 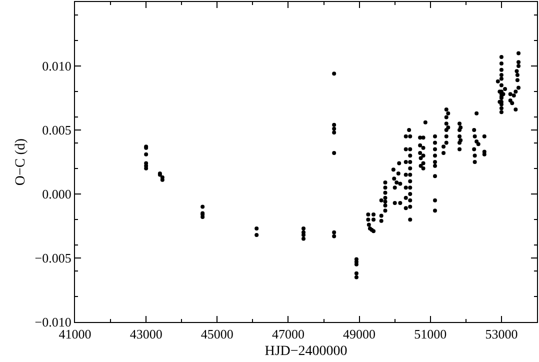 What do you see at coordinates (288, 334) in the screenshot?
I see `x-tick-label: 47000` at bounding box center [288, 334].